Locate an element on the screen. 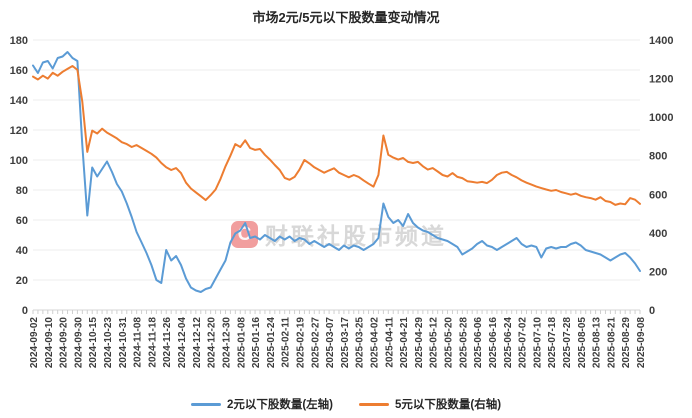 The image size is (692, 418). x-axis-date-label: 2025-07-18 is located at coordinates (552, 343).